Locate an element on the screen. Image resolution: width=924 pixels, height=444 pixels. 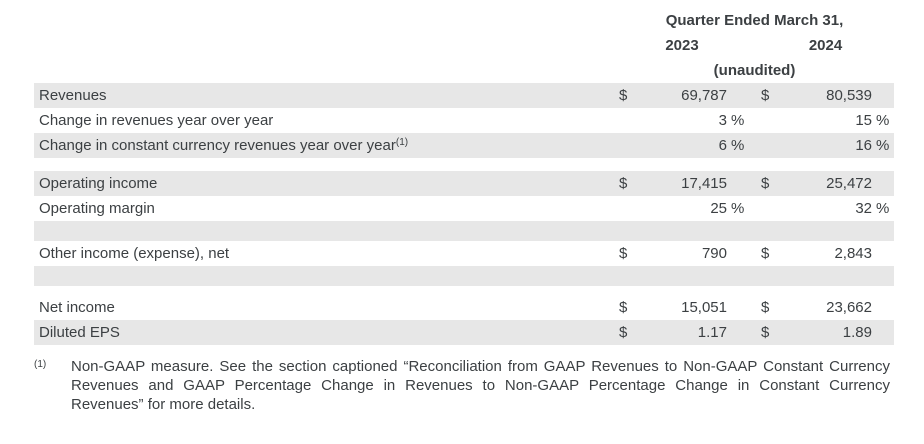
value-2023: 69,787 is located at coordinates (704, 95).